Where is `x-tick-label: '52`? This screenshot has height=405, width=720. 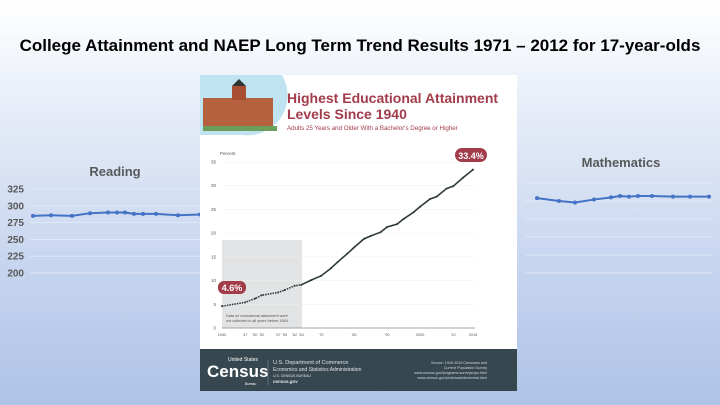
x-tick-label: '52 is located at coordinates (261, 335).